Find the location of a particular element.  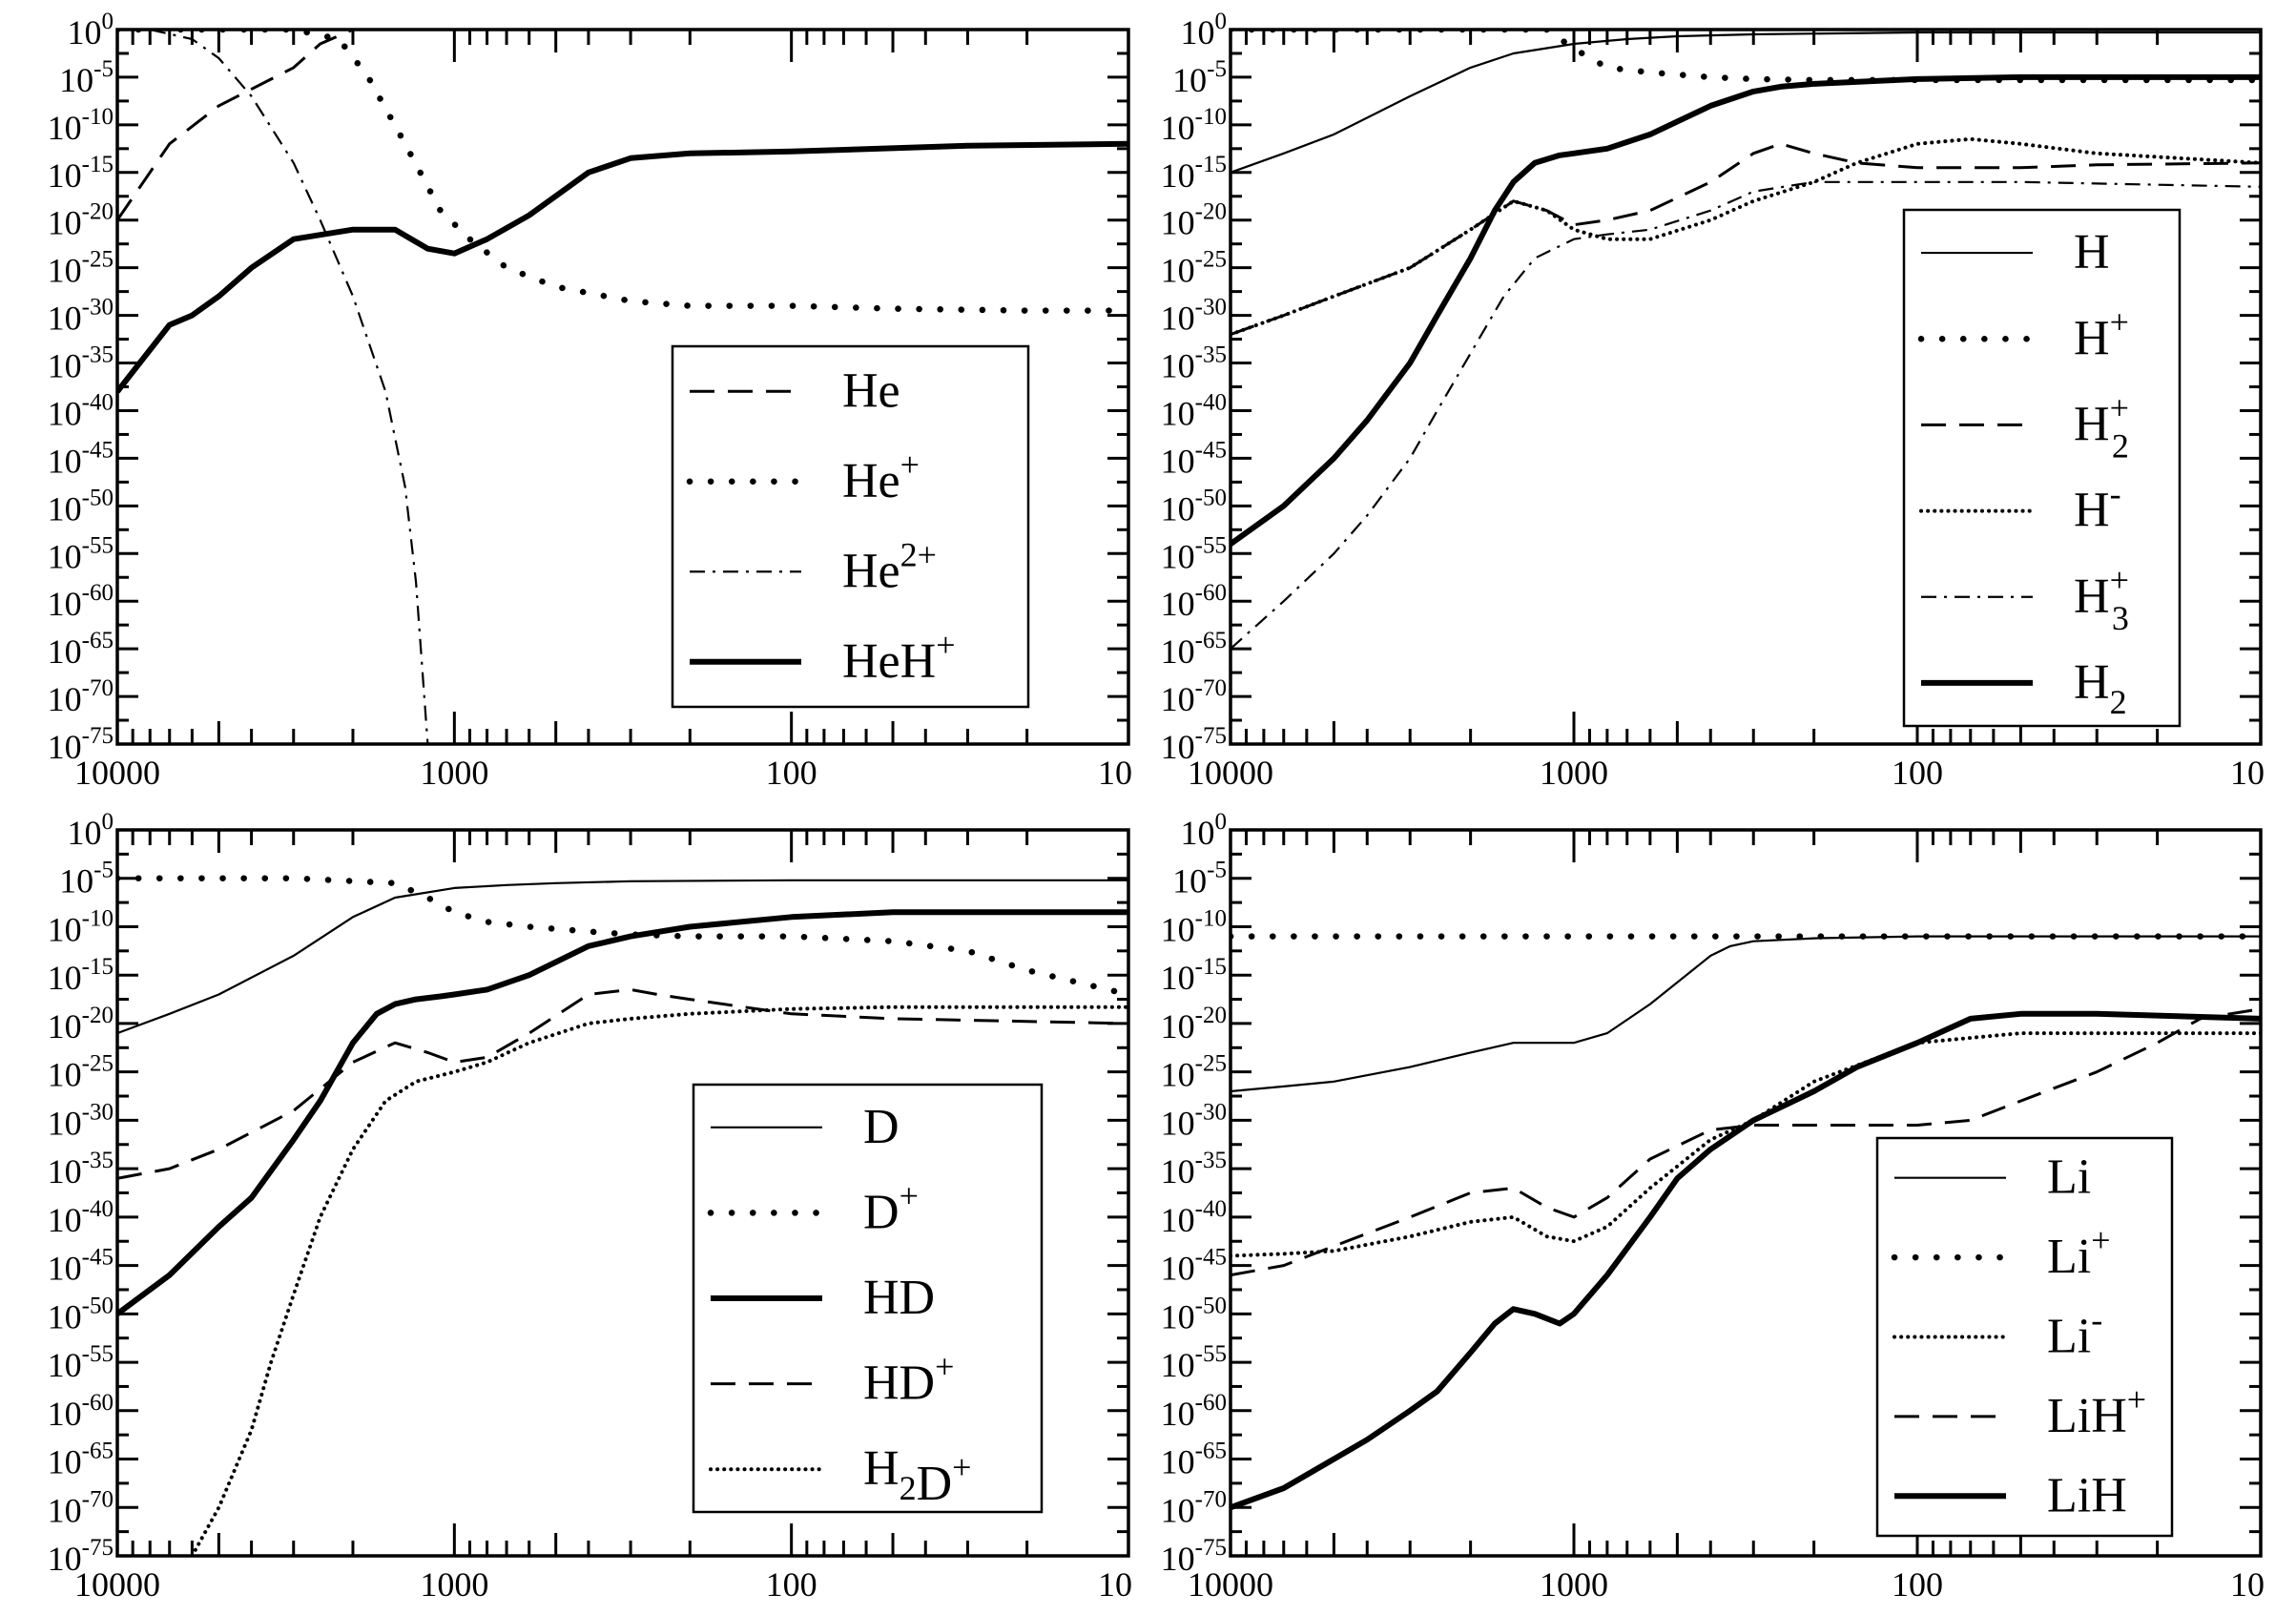

legend-label: H2 is located at coordinates (2100, 688).